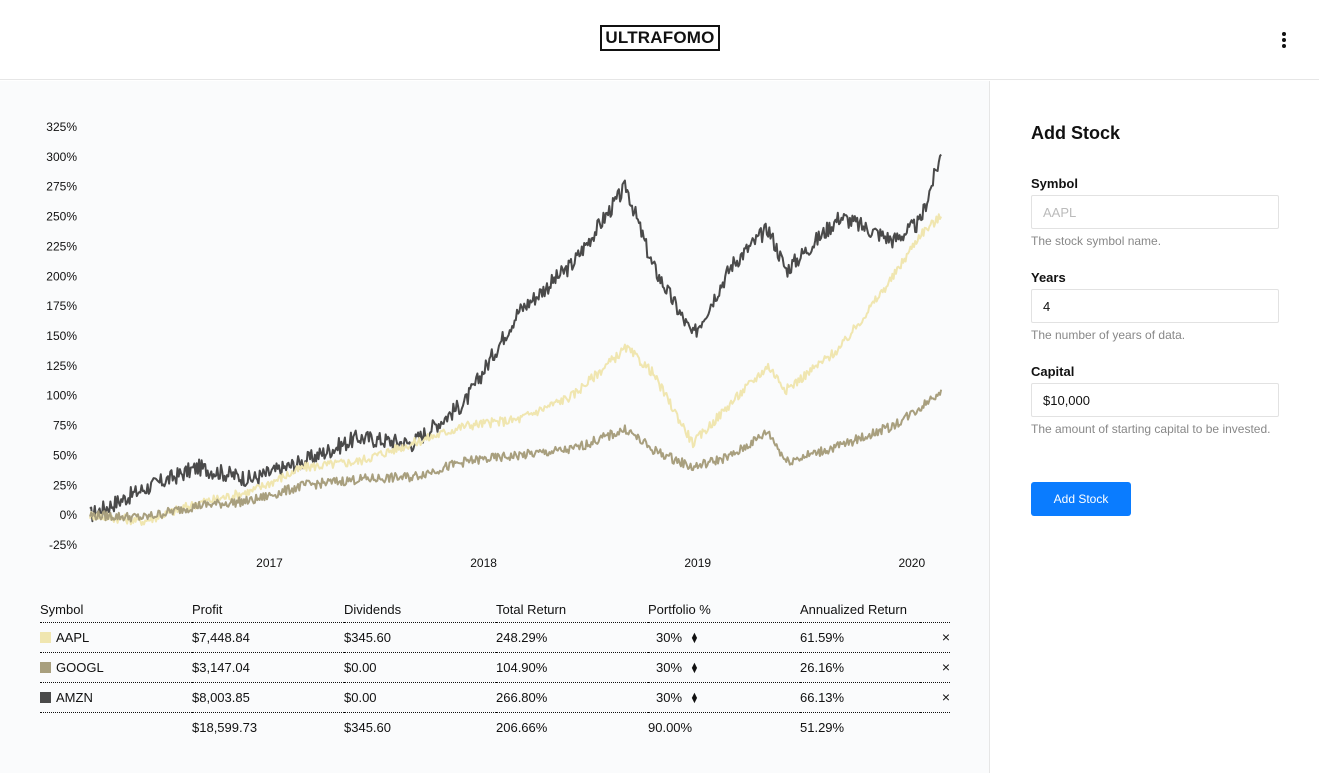 This screenshot has height=773, width=1319. Describe the element at coordinates (495, 727) in the screenshot. I see `totals-row: $18,599.73 $345.60 206.66% 90.00% 51.29%` at that location.